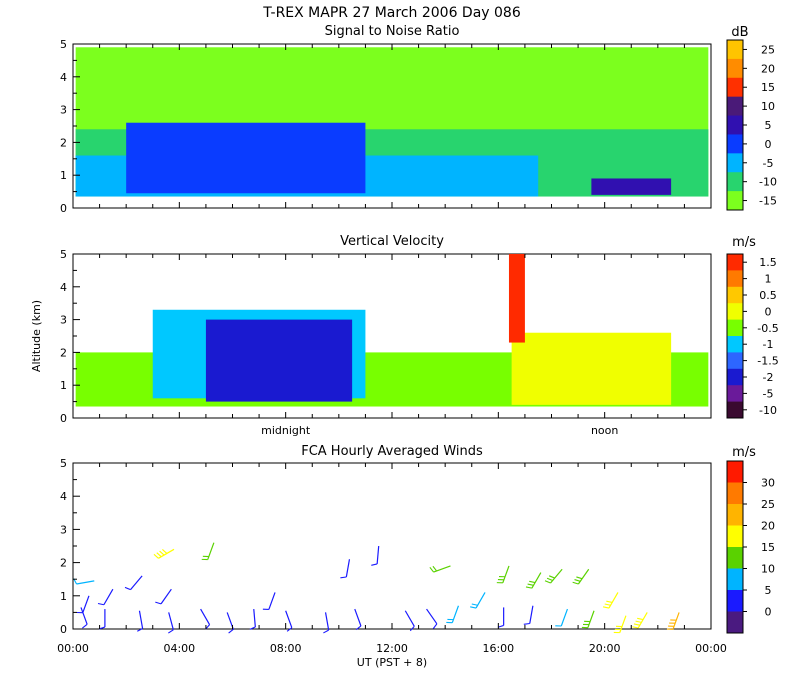 This screenshot has width=800, height=700. Describe the element at coordinates (63, 496) in the screenshot. I see `winds-ytick-label: 4` at that location.